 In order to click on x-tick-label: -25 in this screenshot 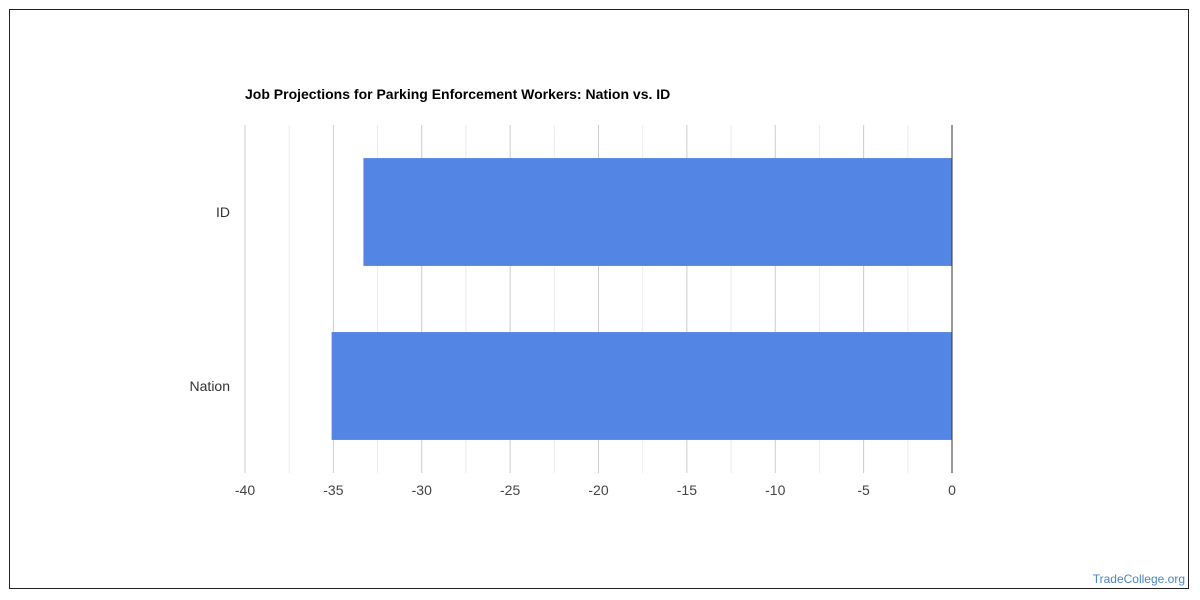, I will do `click(510, 490)`.